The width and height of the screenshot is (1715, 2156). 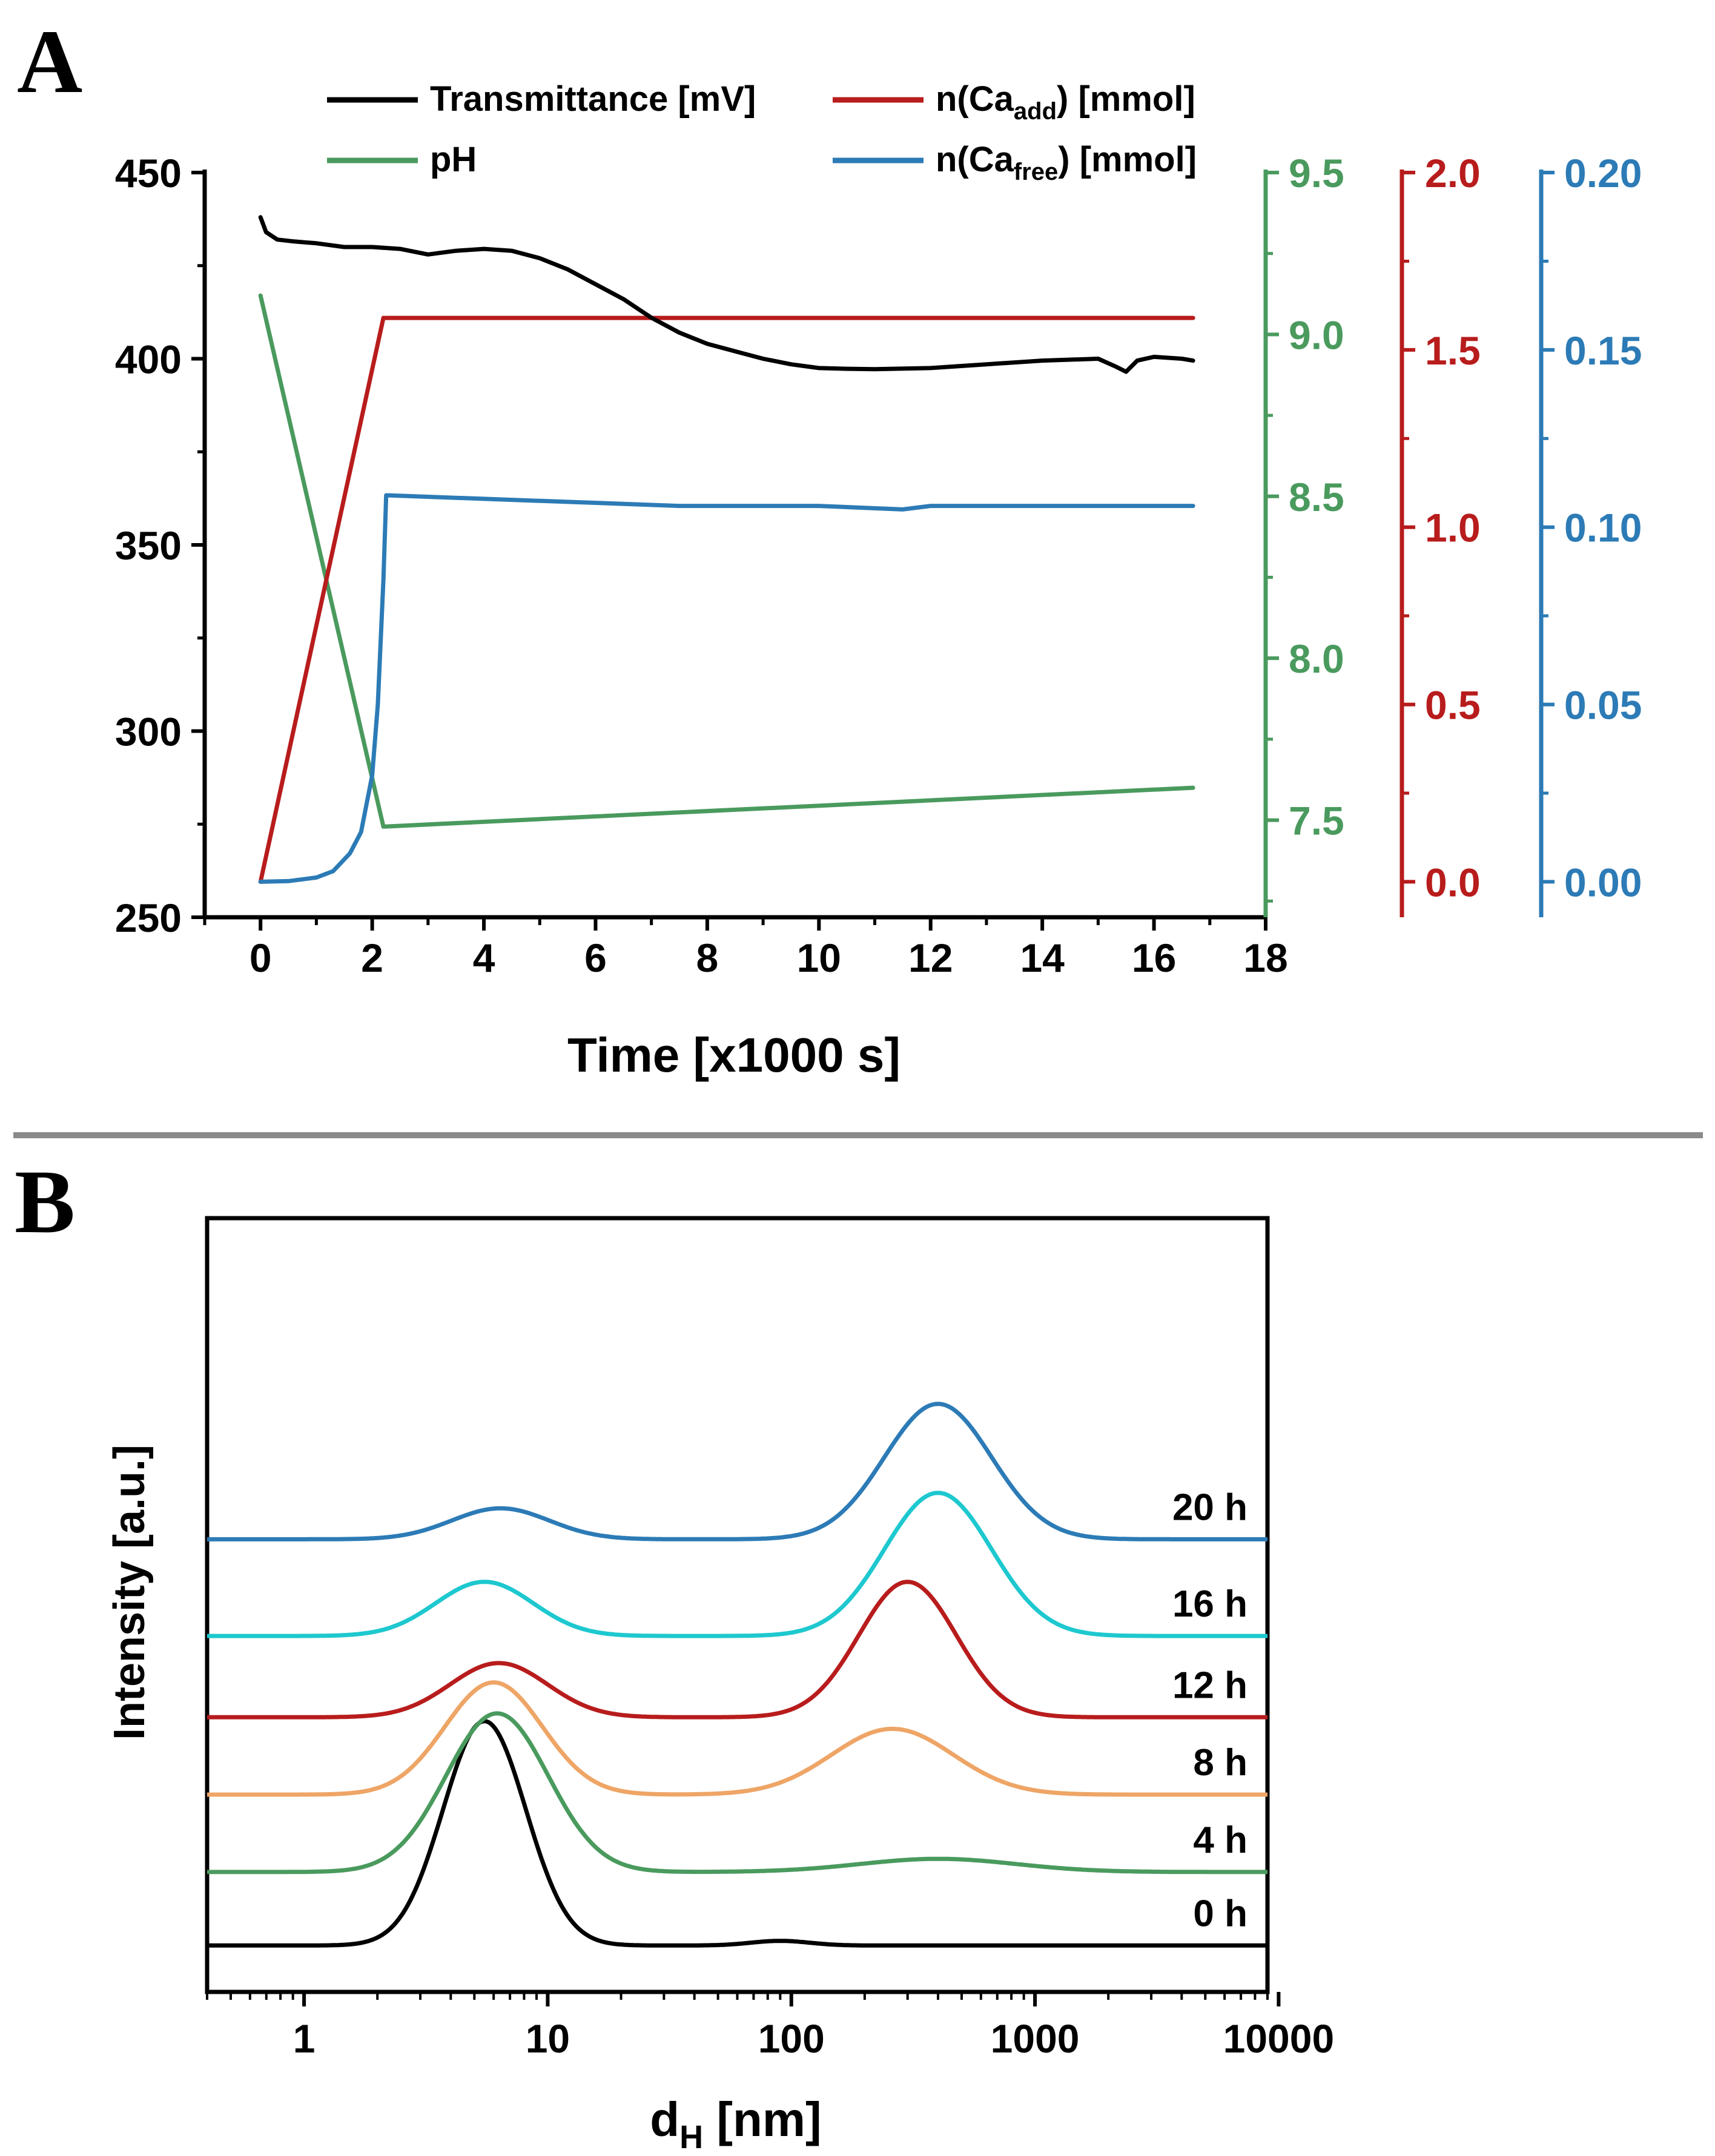 What do you see at coordinates (1154, 957) in the screenshot?
I see `bottom-axis-tick-label: 16` at bounding box center [1154, 957].